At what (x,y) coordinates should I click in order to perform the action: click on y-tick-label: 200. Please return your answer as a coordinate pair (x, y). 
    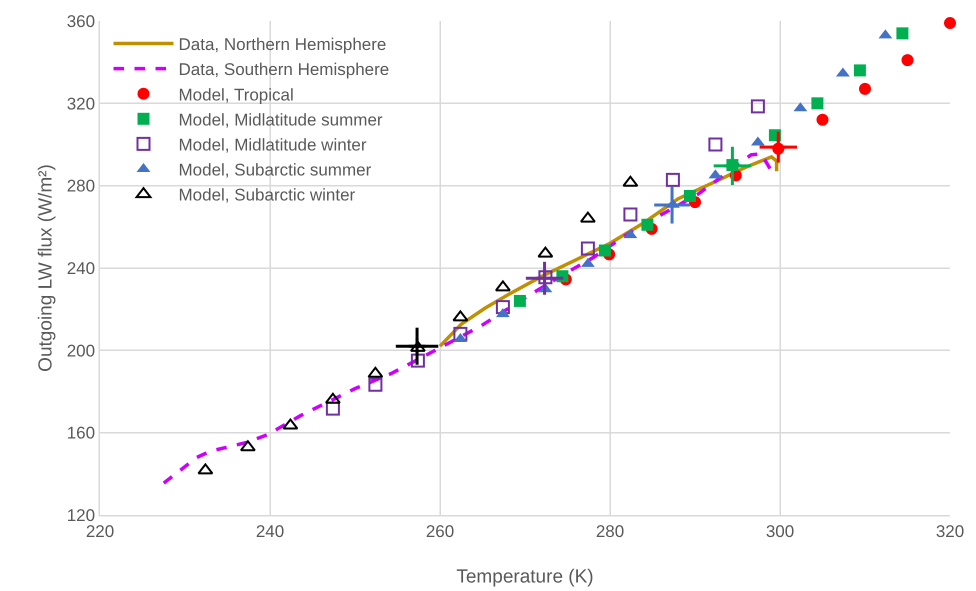
    Looking at the image, I should click on (81, 350).